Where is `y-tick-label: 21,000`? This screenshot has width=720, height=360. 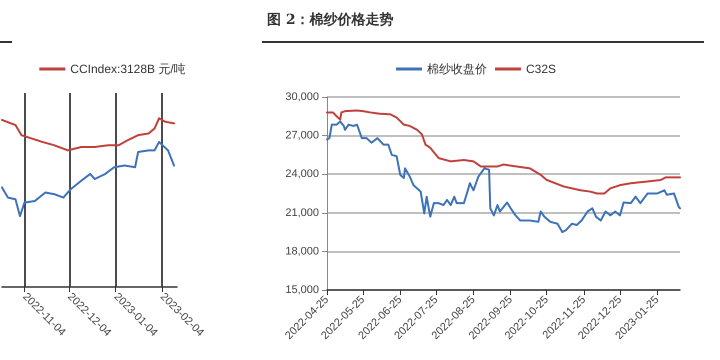
y-tick-label: 21,000 is located at coordinates (302, 212).